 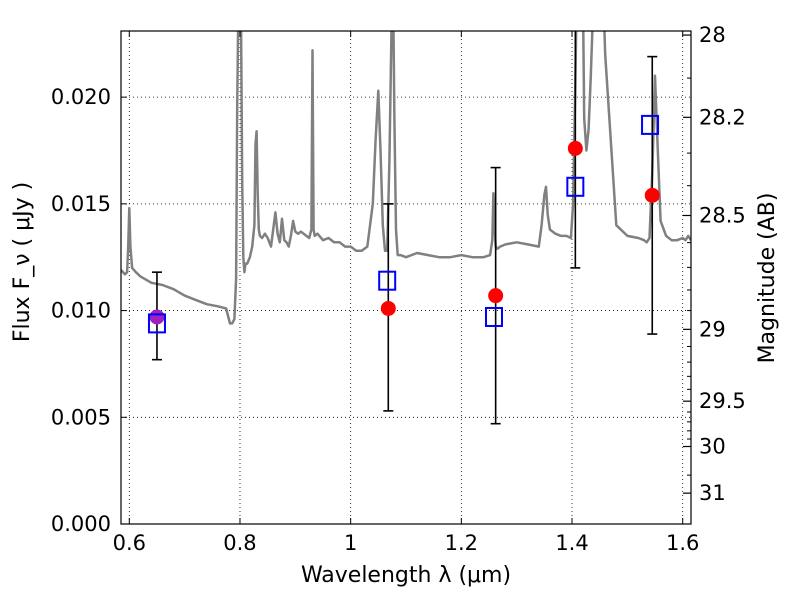 What do you see at coordinates (712, 35) in the screenshot?
I see `right-tick-label: 28` at bounding box center [712, 35].